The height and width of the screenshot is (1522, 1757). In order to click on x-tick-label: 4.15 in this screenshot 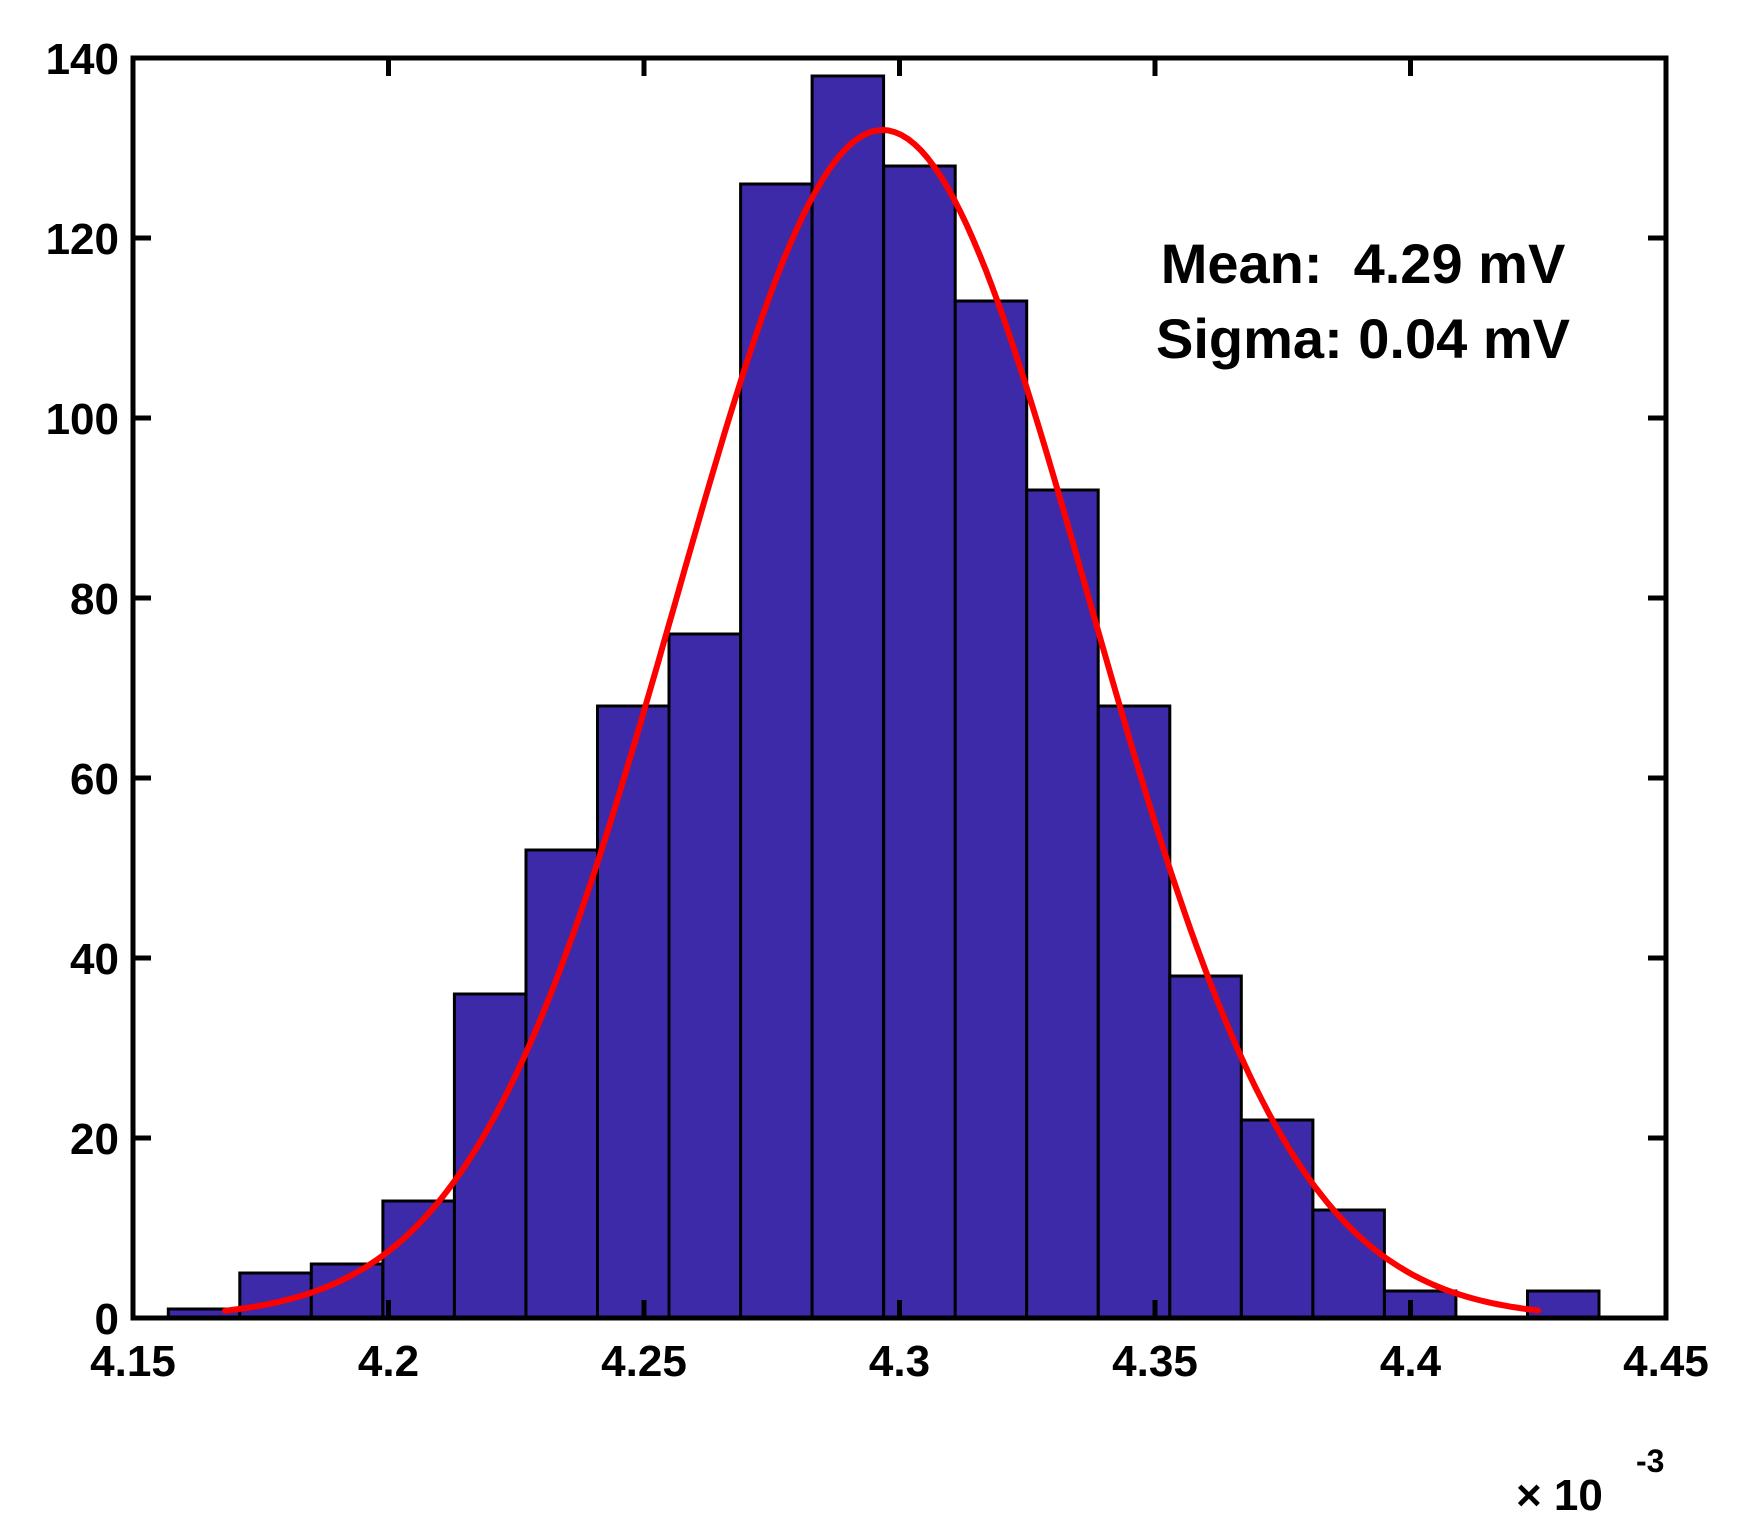, I will do `click(133, 1361)`.